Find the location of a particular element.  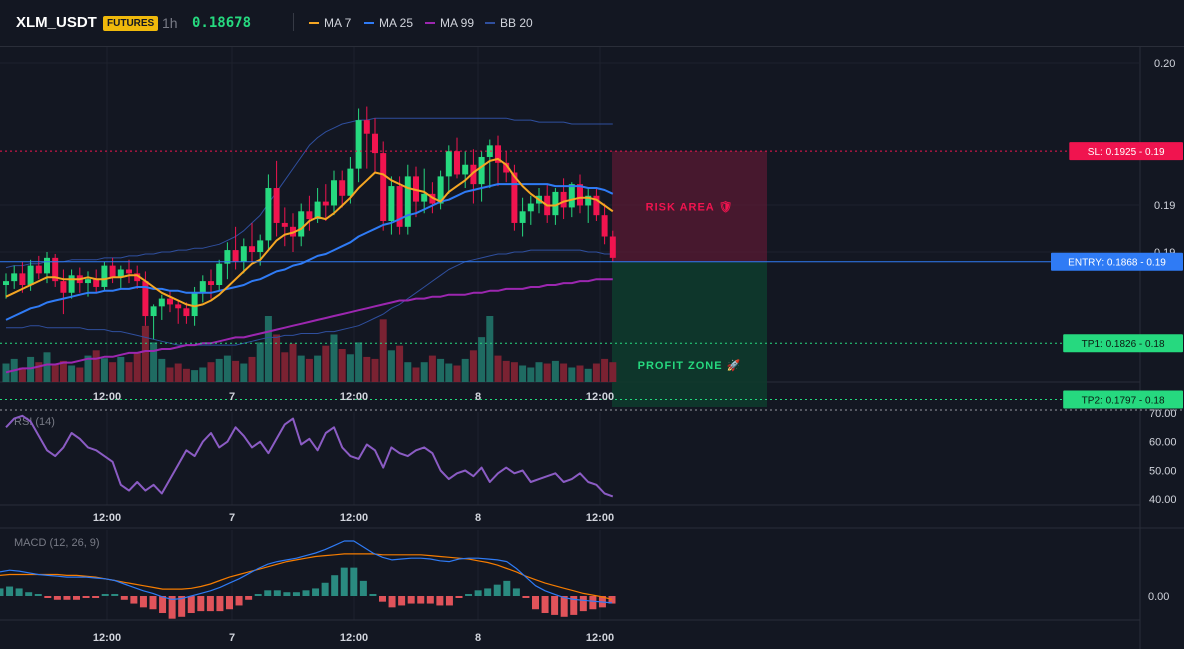

entry-tag is located at coordinates (1117, 261).